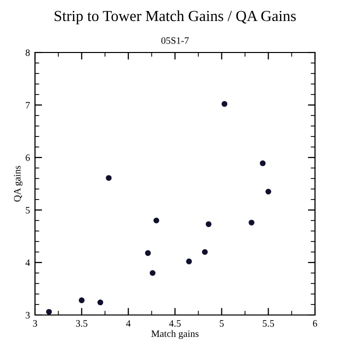 The image size is (350, 350). Describe the element at coordinates (222, 323) in the screenshot. I see `x-tick-label: 5` at that location.